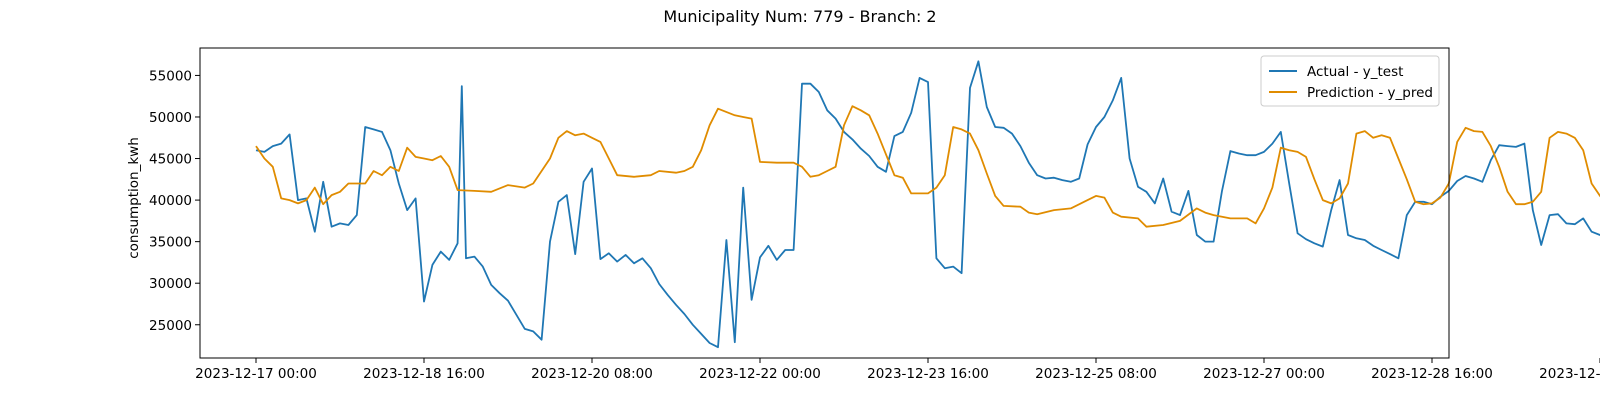 This screenshot has height=400, width=1600. I want to click on x-tick-label: 2023-12-28 16:00, so click(1432, 374).